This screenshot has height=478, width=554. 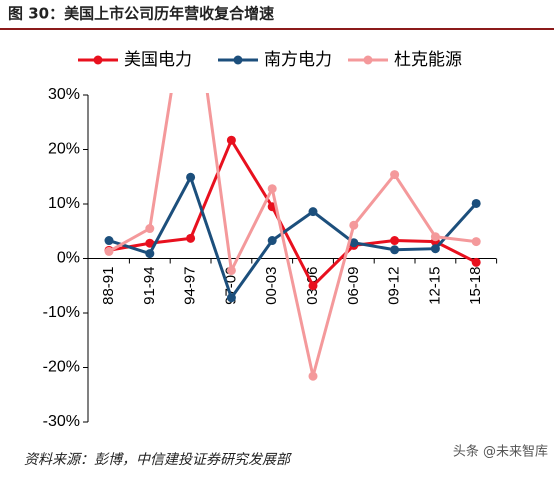 I want to click on y-tick-label: 0%, so click(x=68, y=258).